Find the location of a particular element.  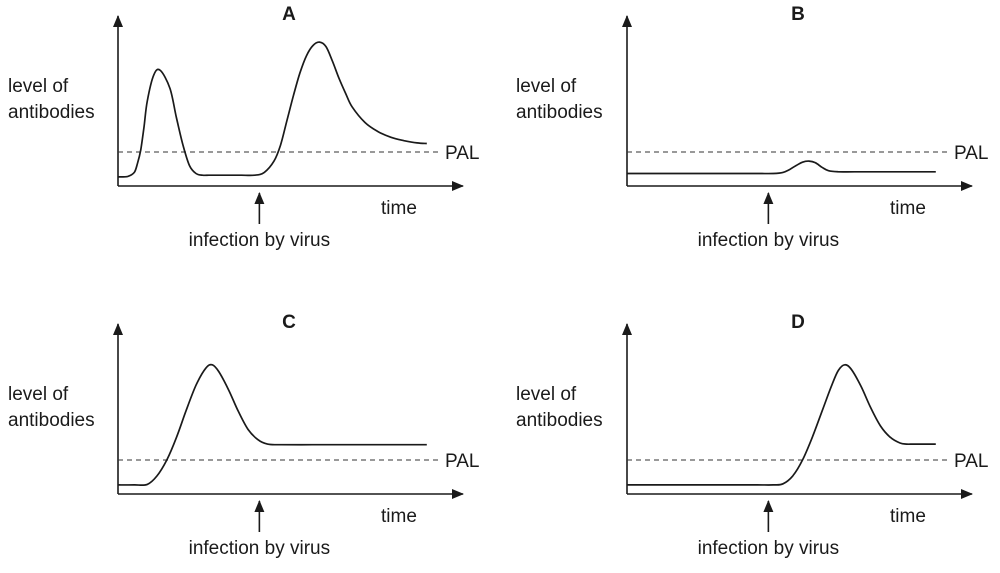

panel-title: B is located at coordinates (798, 14).